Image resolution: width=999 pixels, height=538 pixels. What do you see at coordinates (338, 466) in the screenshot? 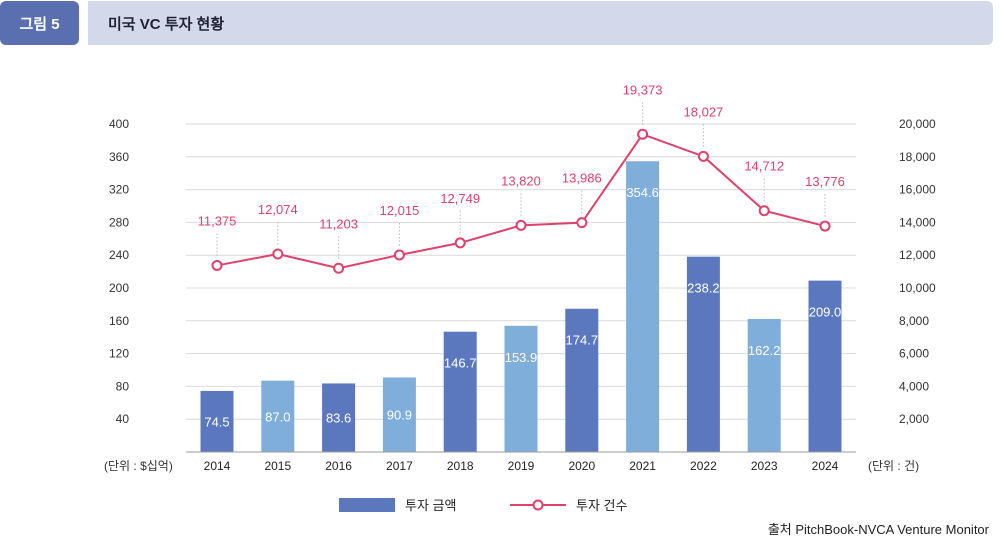
I see `x-tick-label: 2016` at bounding box center [338, 466].